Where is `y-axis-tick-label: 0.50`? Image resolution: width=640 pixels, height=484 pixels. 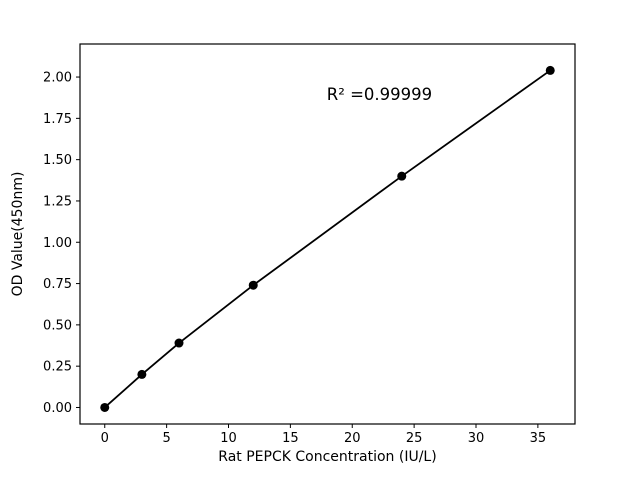
y-axis-tick-label: 0.50 is located at coordinates (57, 325).